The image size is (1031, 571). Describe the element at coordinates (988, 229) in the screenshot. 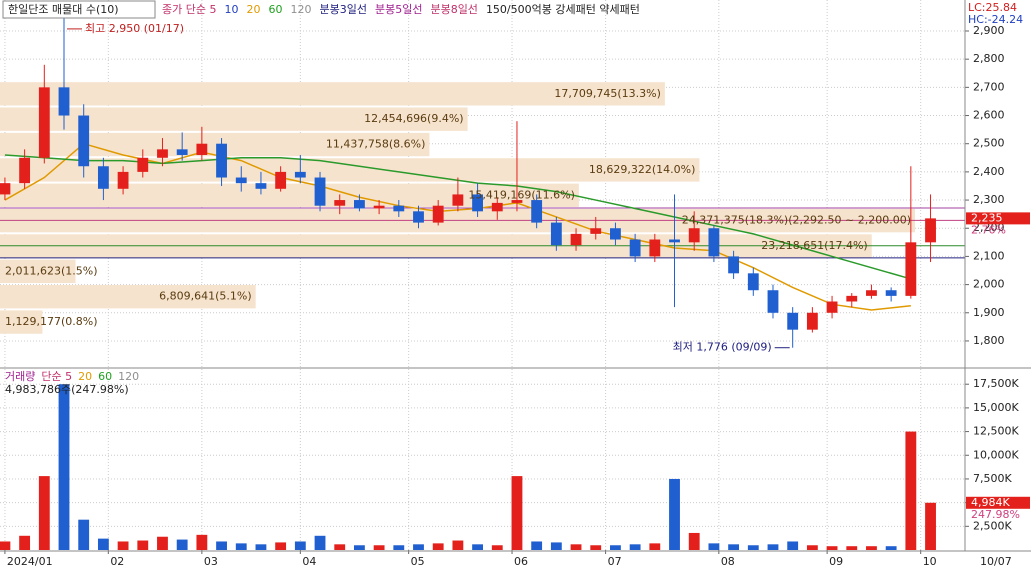

I see `current-change: 2.76%` at that location.